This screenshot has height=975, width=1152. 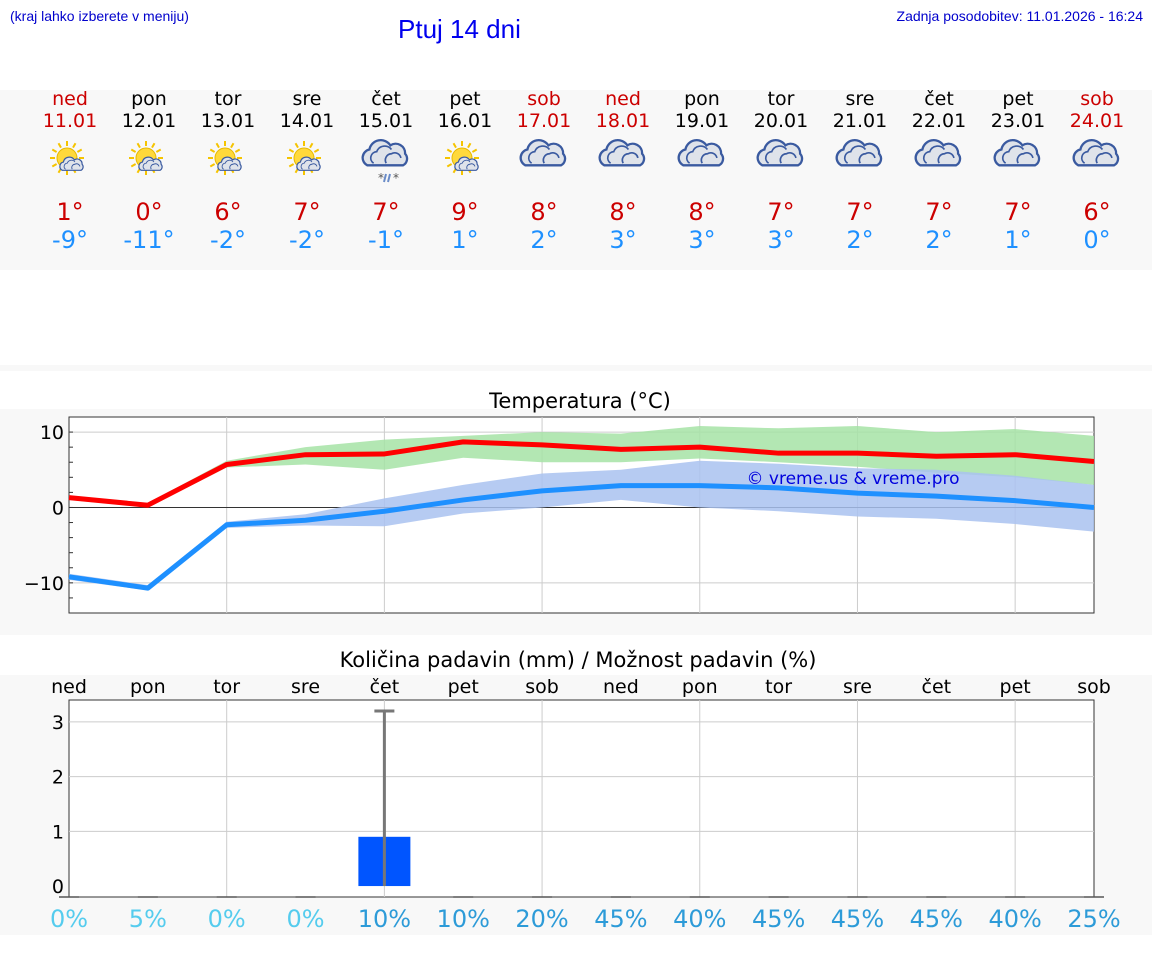 I want to click on day-date: 19.01, so click(x=702, y=121).